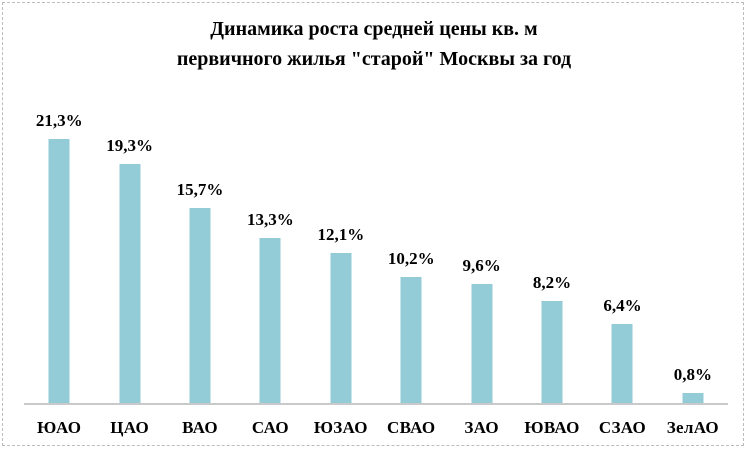 Image resolution: width=752 pixels, height=452 pixels. I want to click on category-label: ЮЗАО, so click(340, 427).